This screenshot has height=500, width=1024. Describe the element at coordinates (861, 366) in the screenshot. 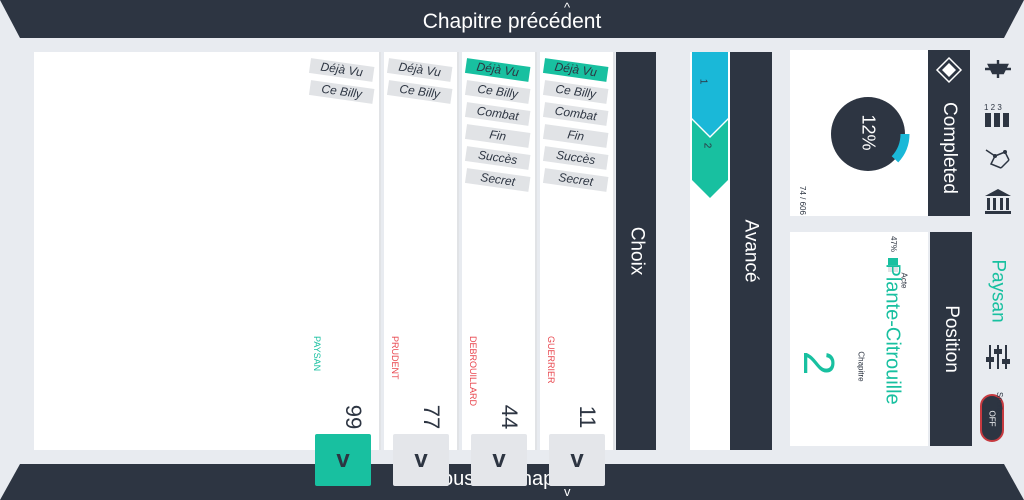

I see `chapitre-label: Chapitre` at that location.